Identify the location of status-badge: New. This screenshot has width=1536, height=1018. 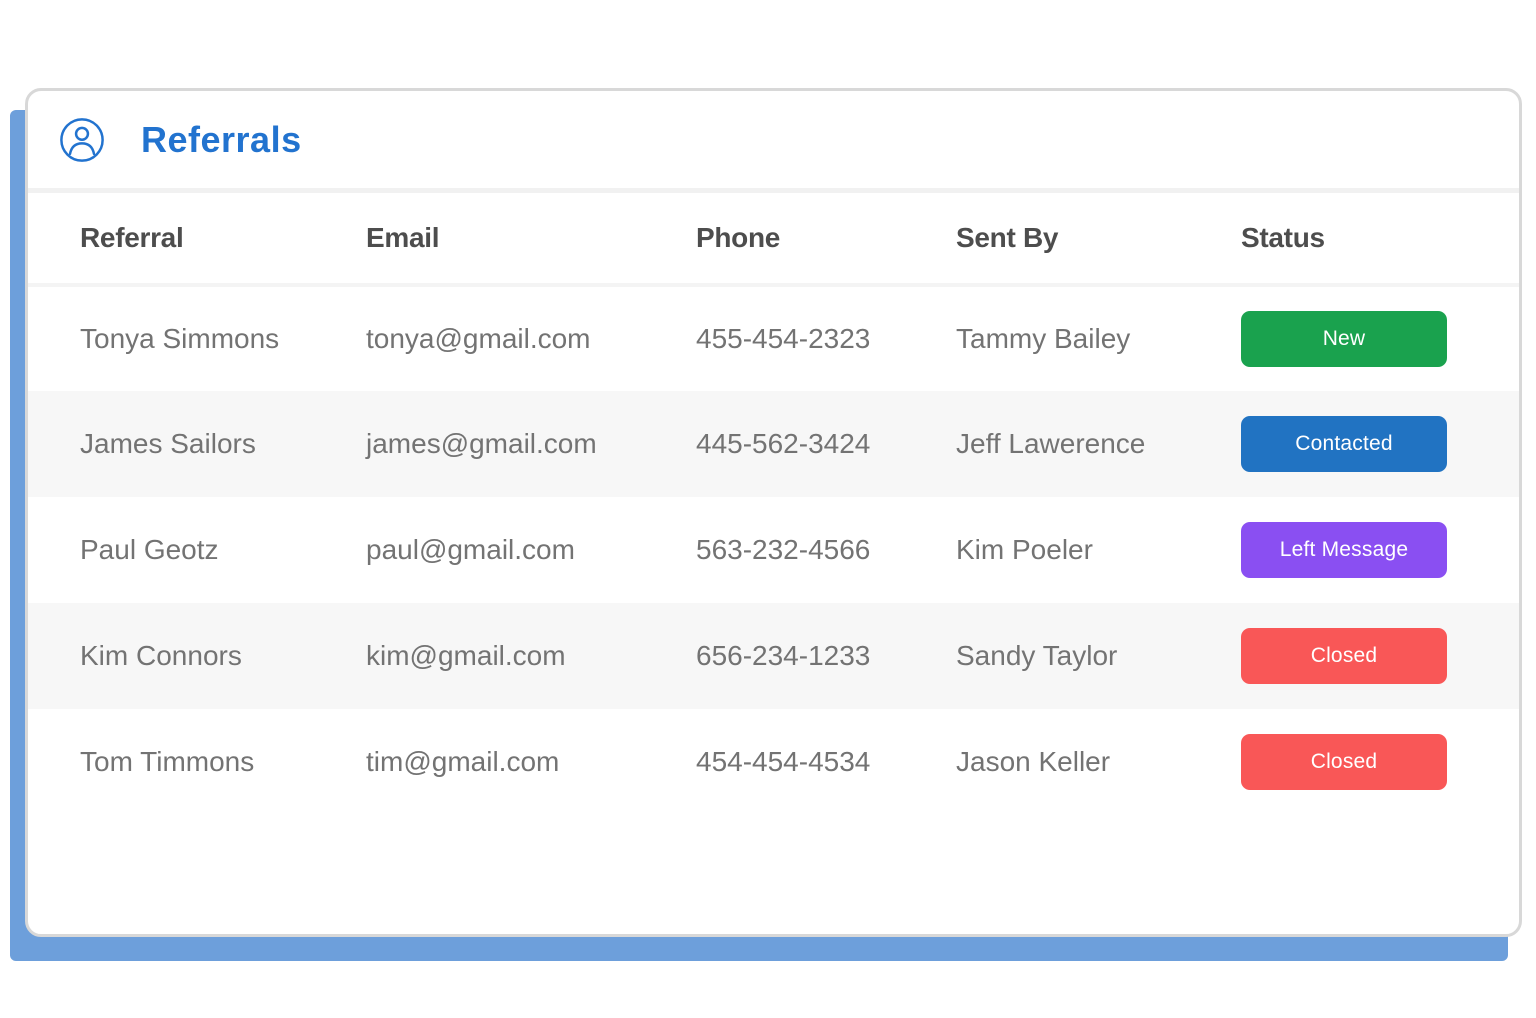
(1344, 339).